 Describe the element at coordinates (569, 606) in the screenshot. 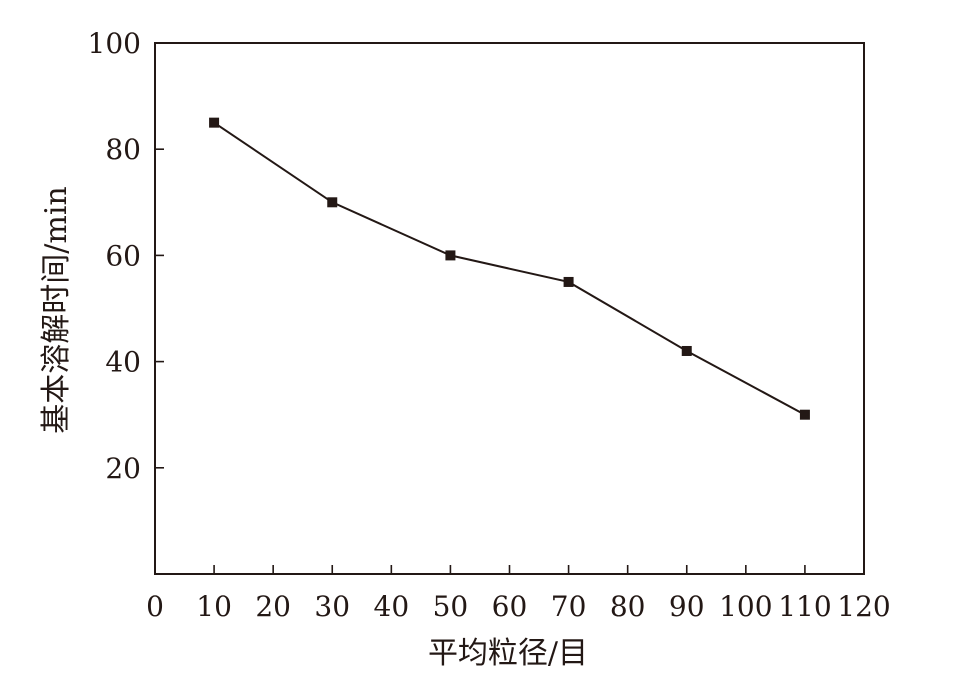

I see `x-tick-label: 70` at that location.